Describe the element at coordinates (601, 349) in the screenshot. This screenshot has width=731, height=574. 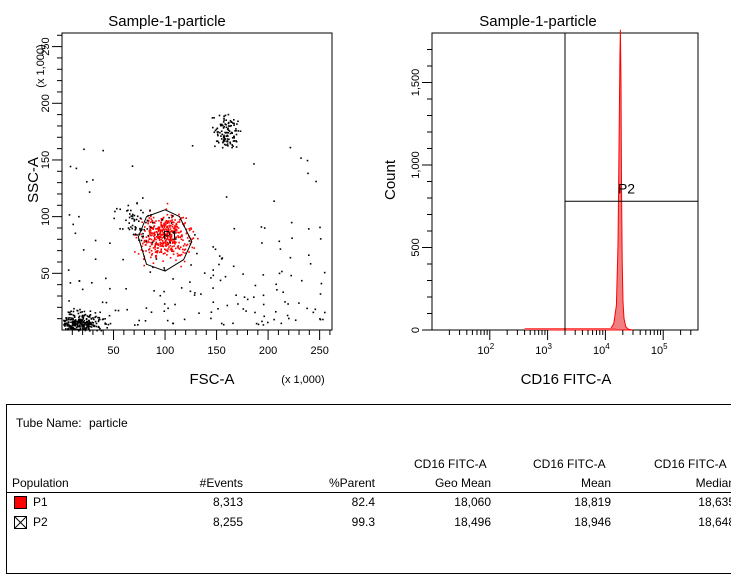
I see `x-tick-label: 104` at that location.